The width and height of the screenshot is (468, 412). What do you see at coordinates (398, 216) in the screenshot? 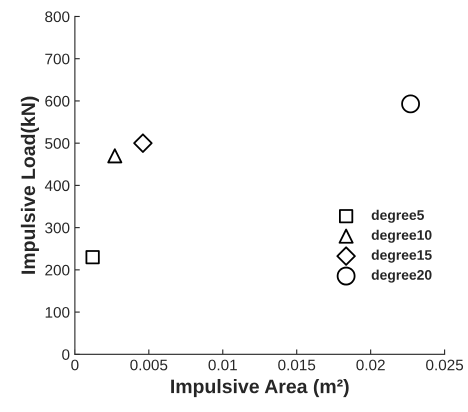
I see `legend-label: degree5` at bounding box center [398, 216].